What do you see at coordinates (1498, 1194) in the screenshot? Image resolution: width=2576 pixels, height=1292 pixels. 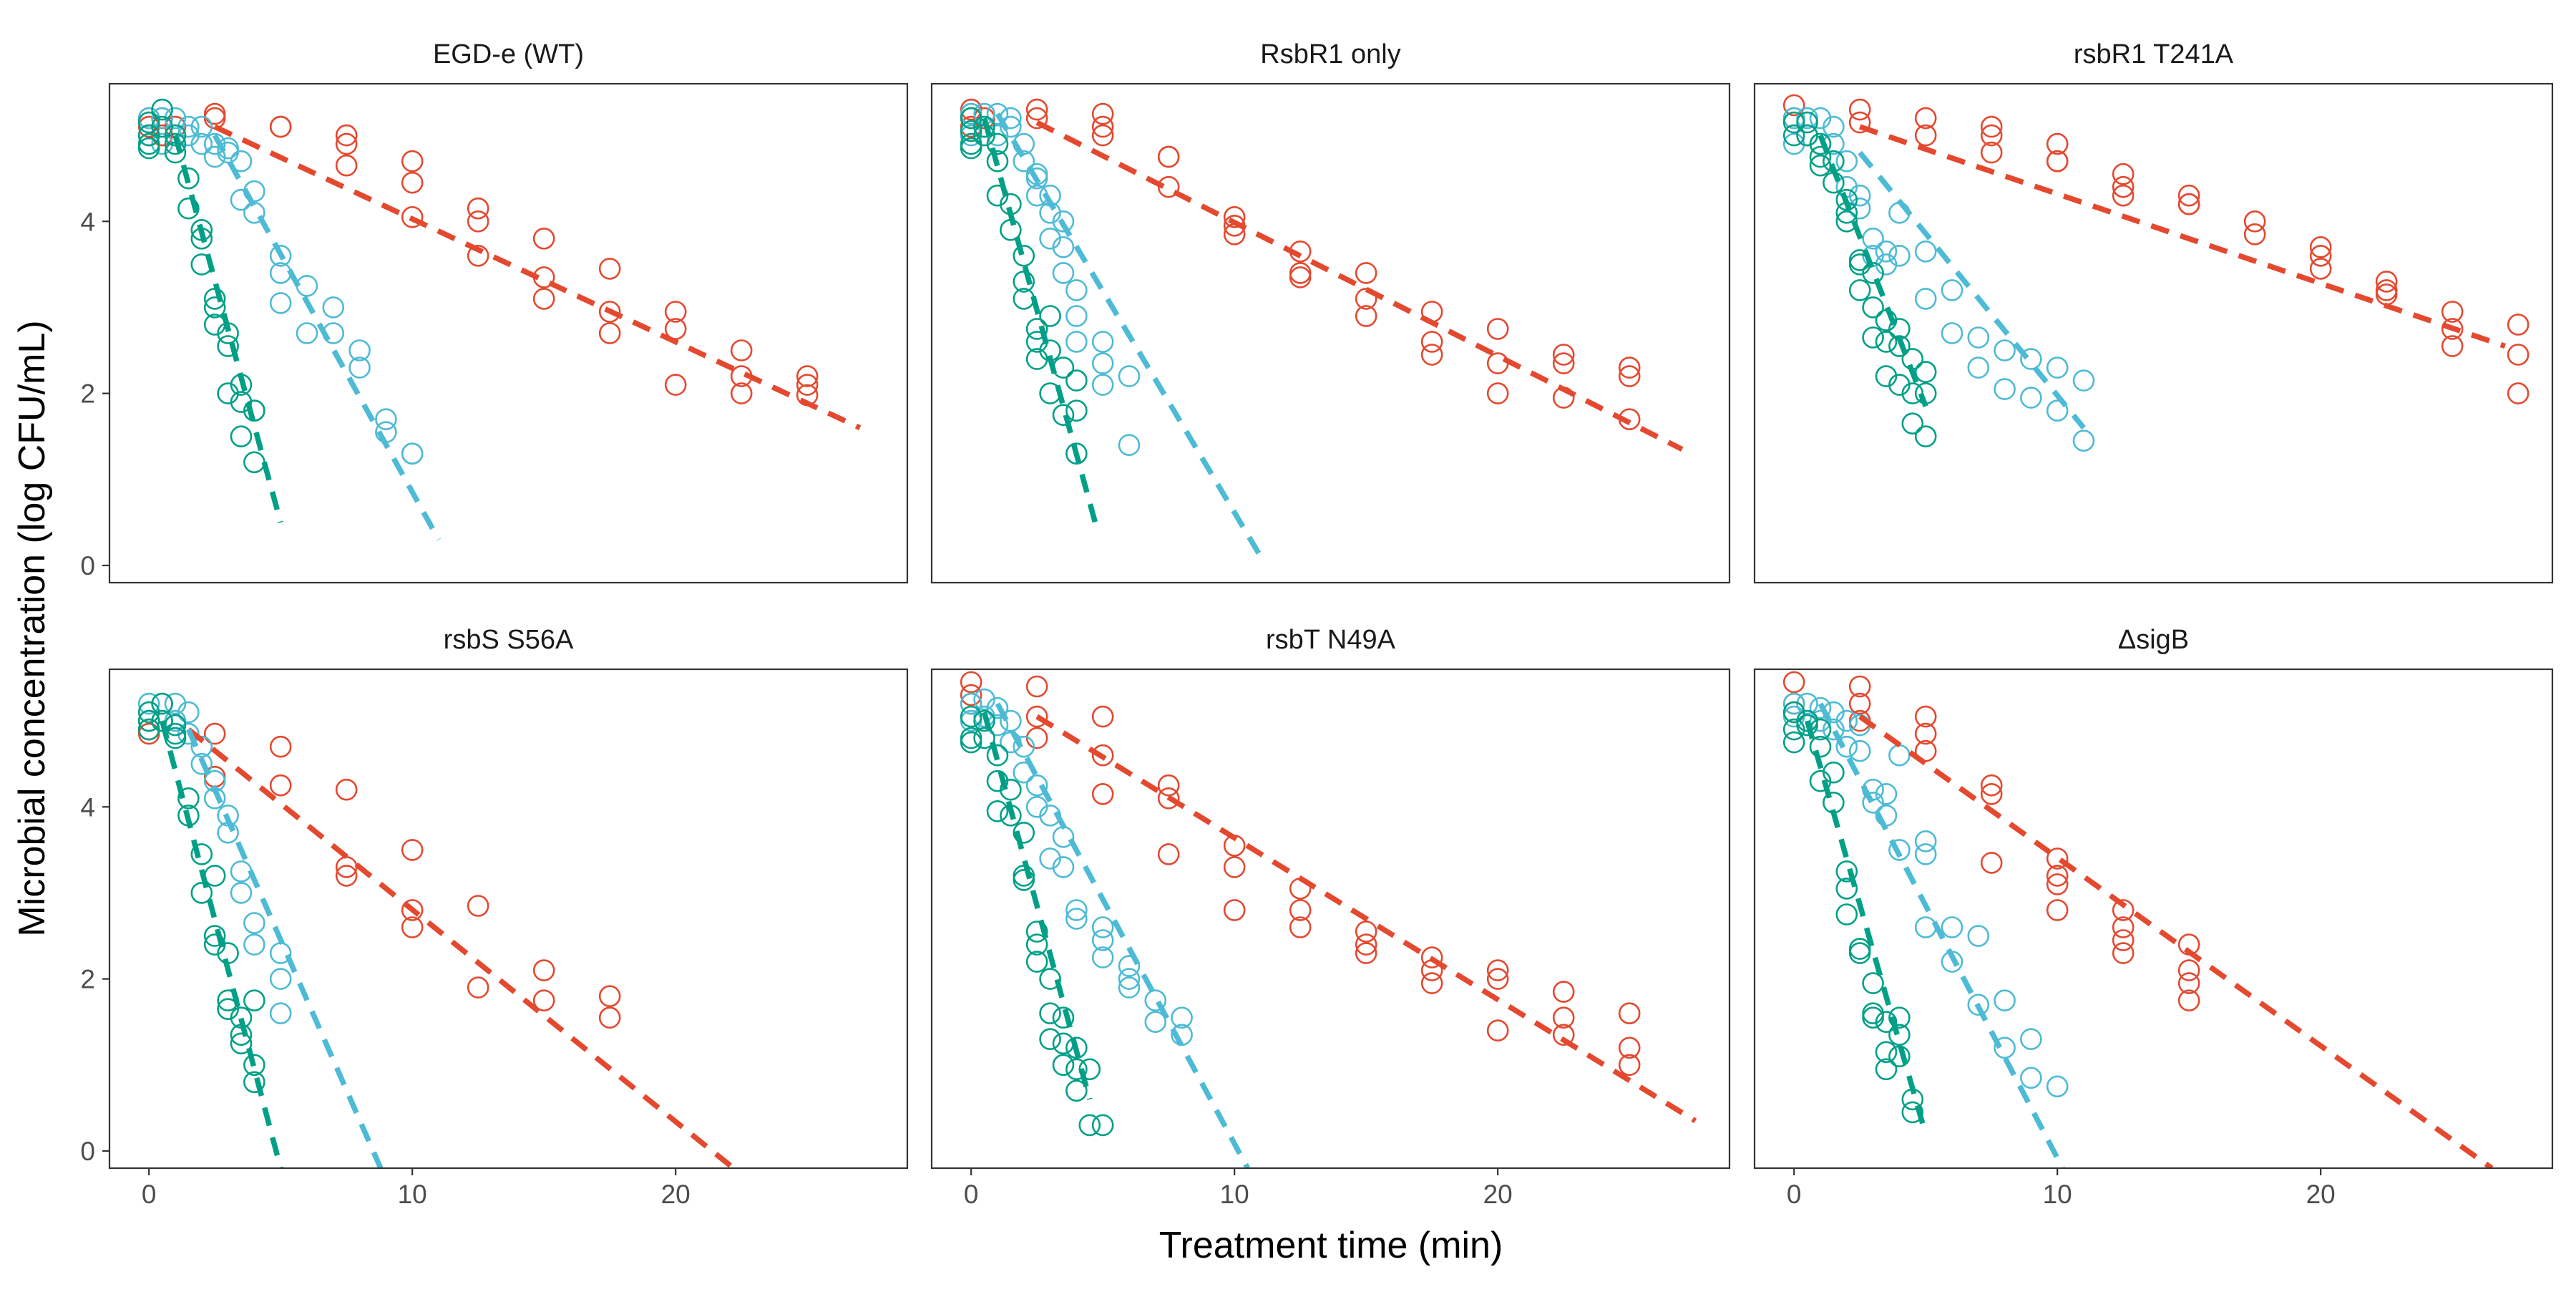 I see `x-tick-label: 20` at bounding box center [1498, 1194].